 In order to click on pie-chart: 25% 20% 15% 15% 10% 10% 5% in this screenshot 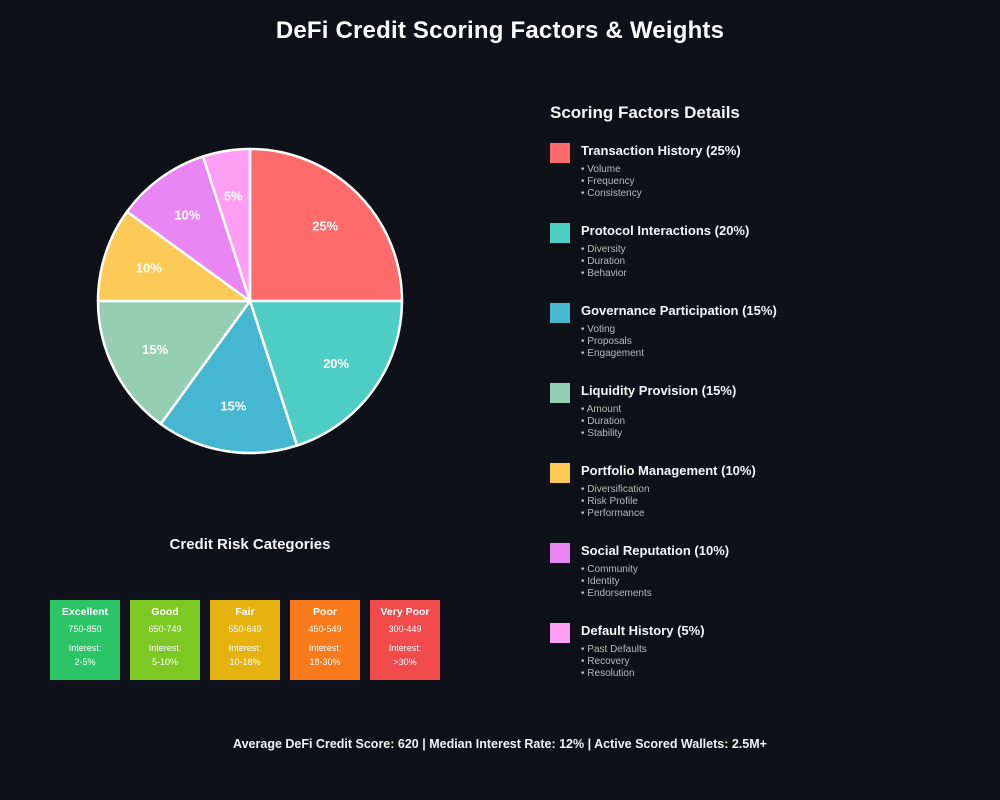, I will do `click(250, 301)`.